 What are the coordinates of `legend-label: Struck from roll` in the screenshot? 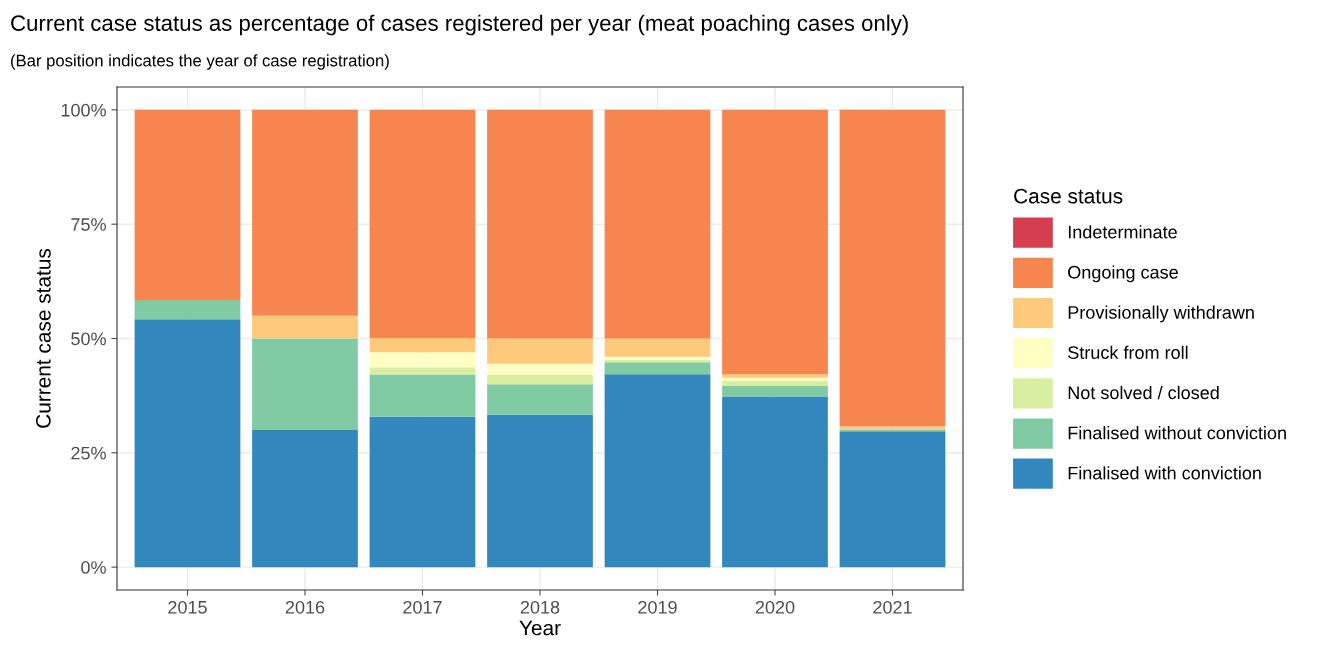 It's located at (1128, 352).